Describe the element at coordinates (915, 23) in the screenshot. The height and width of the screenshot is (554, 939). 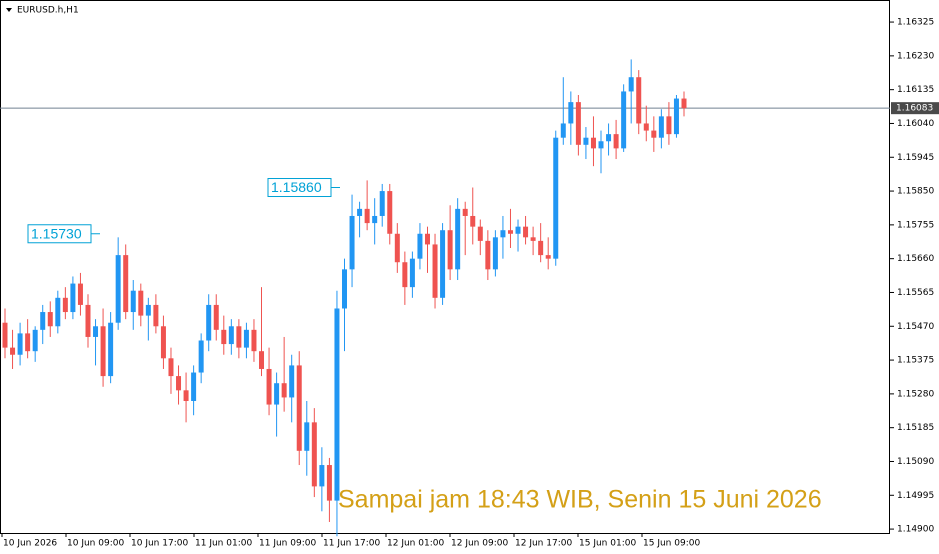
I see `y-tick-label: 1.16325` at that location.